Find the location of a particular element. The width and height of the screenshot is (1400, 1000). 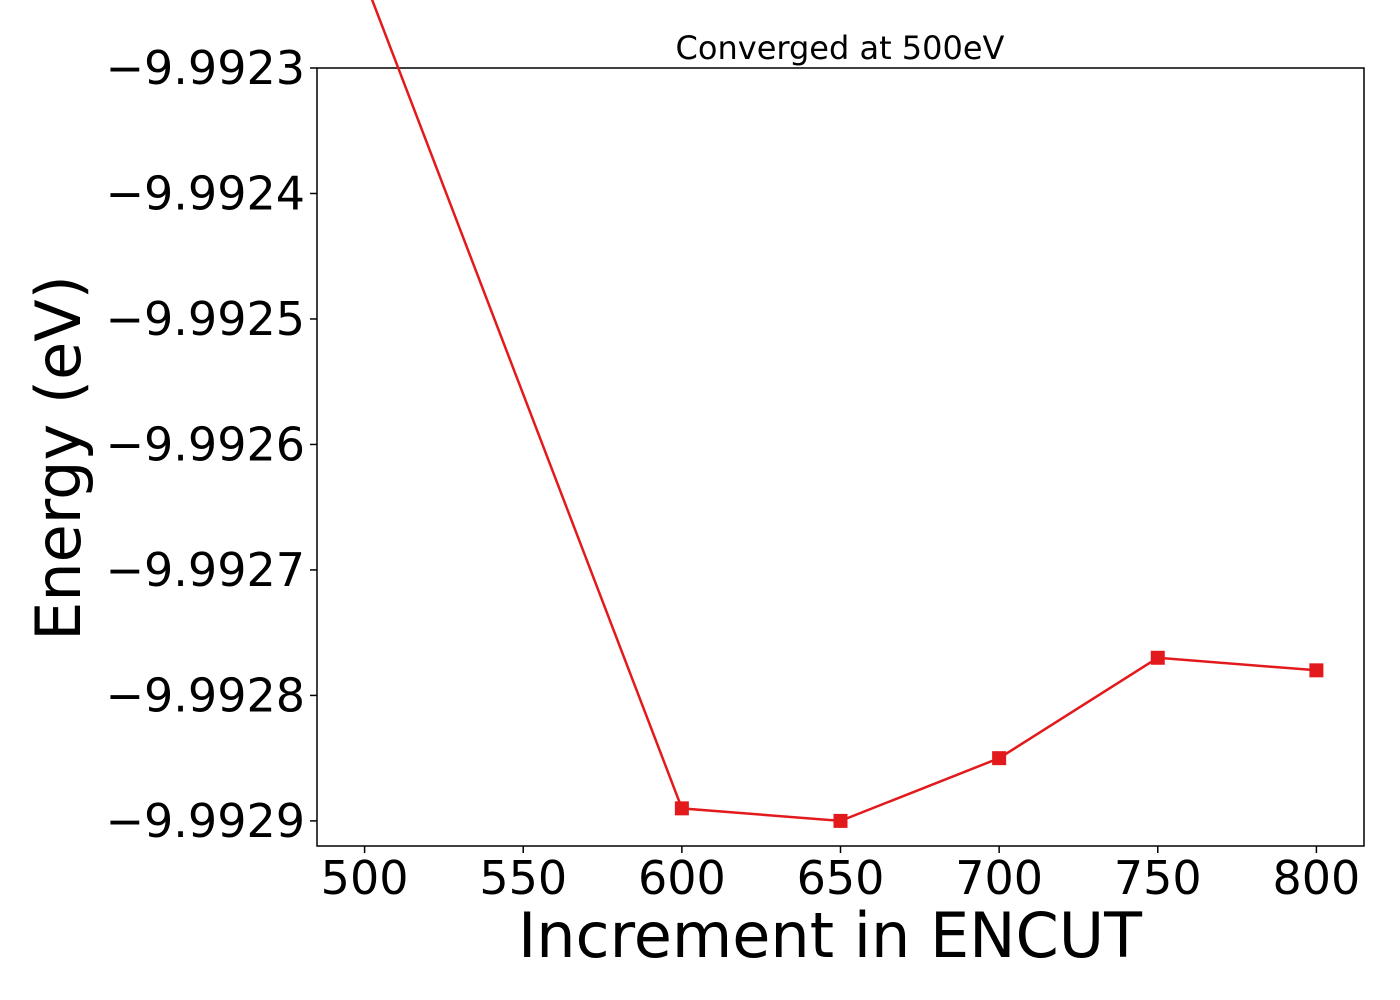

y-tick-label: −9.9928 is located at coordinates (206, 695).